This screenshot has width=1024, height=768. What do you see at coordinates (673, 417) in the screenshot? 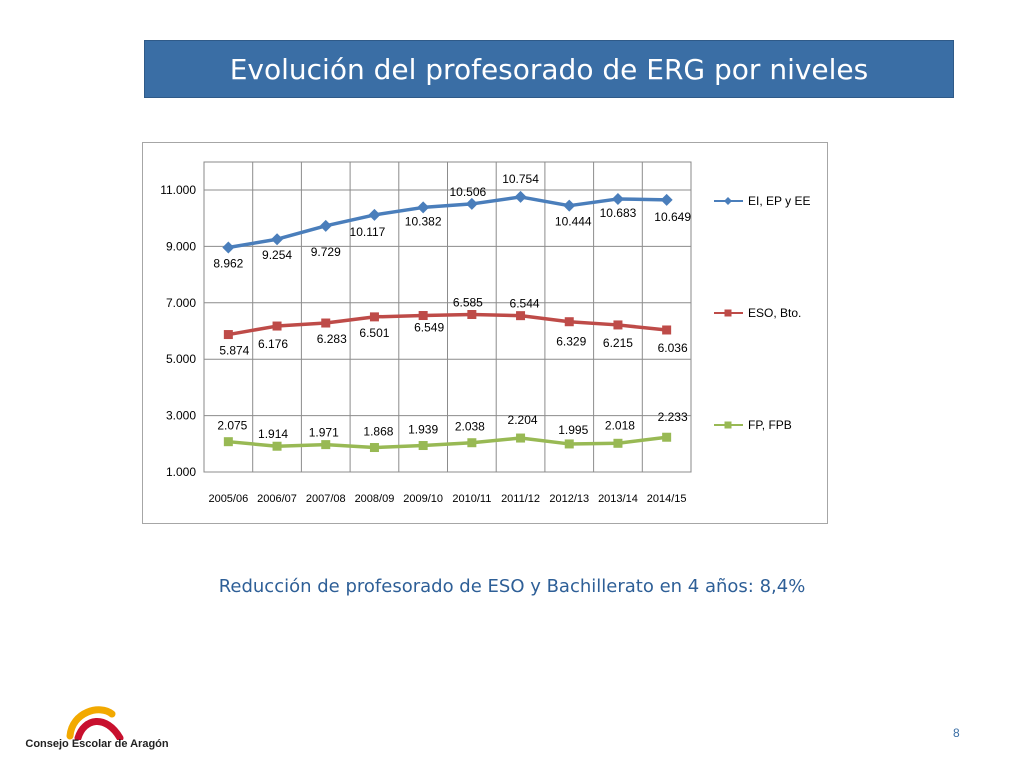
I see `data-label: 2.233` at bounding box center [673, 417].